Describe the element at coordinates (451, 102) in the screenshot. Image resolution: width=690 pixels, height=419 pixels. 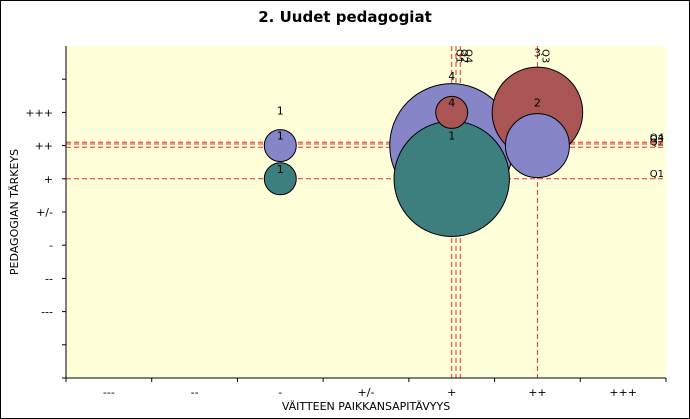
I see `bubble-value-label: 4` at that location.